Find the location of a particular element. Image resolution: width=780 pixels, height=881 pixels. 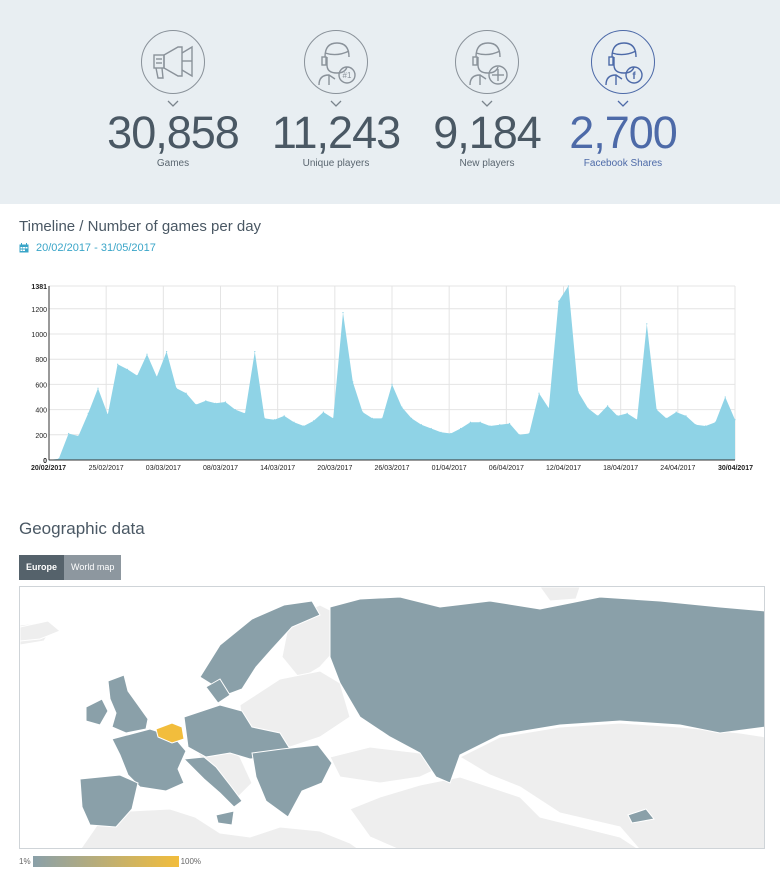

geo-tabs: Europe World map is located at coordinates (70, 567).